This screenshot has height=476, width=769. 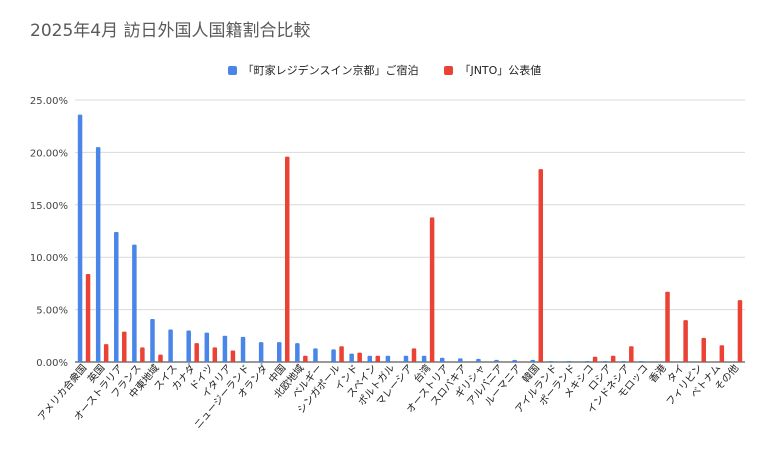 What do you see at coordinates (658, 373) in the screenshot?
I see `x-category-label: 香港` at bounding box center [658, 373].